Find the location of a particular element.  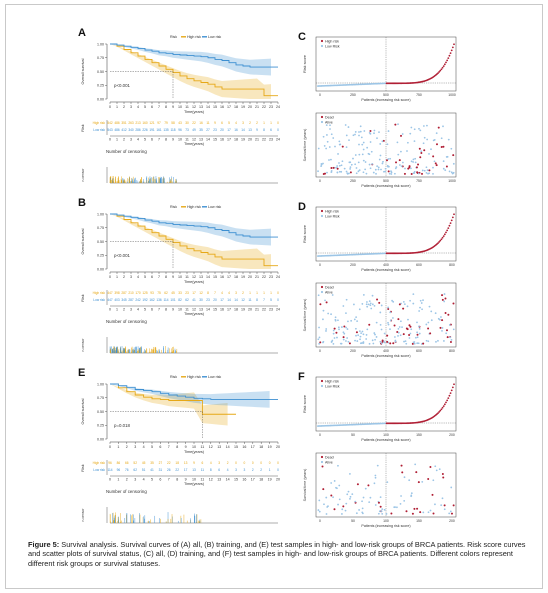

risk-count-high: 79 is located at coordinates (166, 123).